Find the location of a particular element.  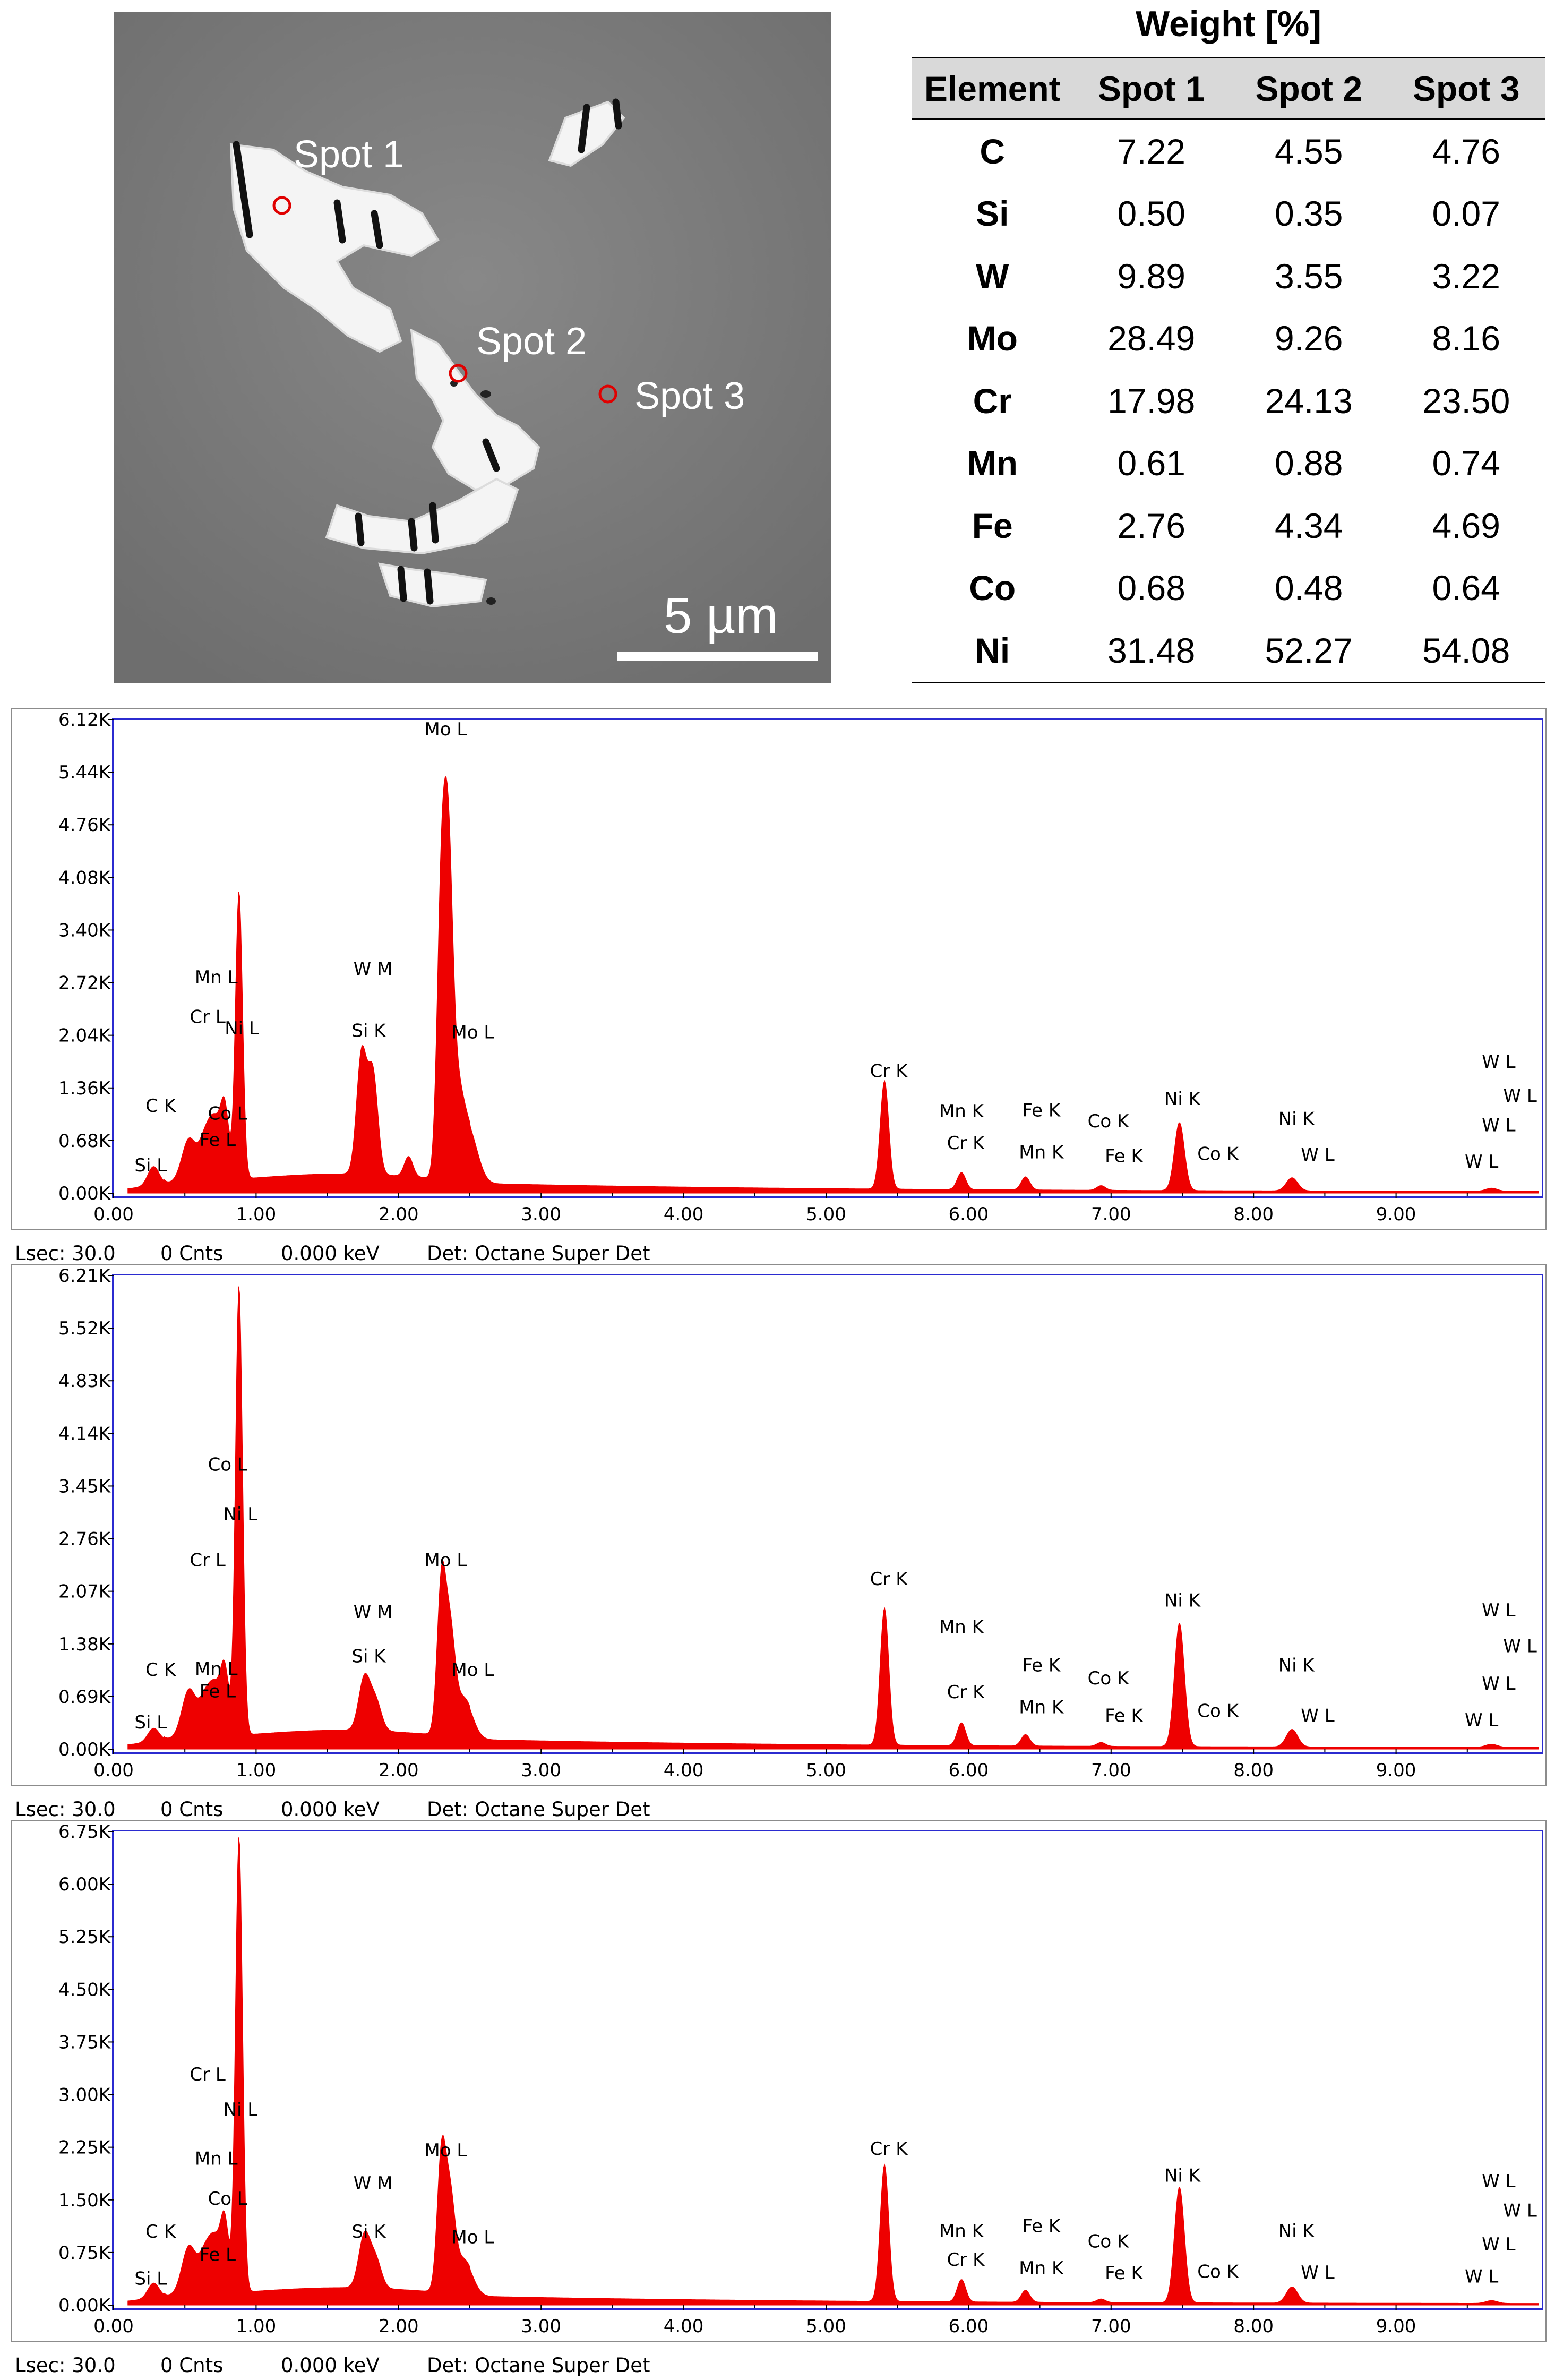

cell-spot-3: 0.07 is located at coordinates (1466, 214).